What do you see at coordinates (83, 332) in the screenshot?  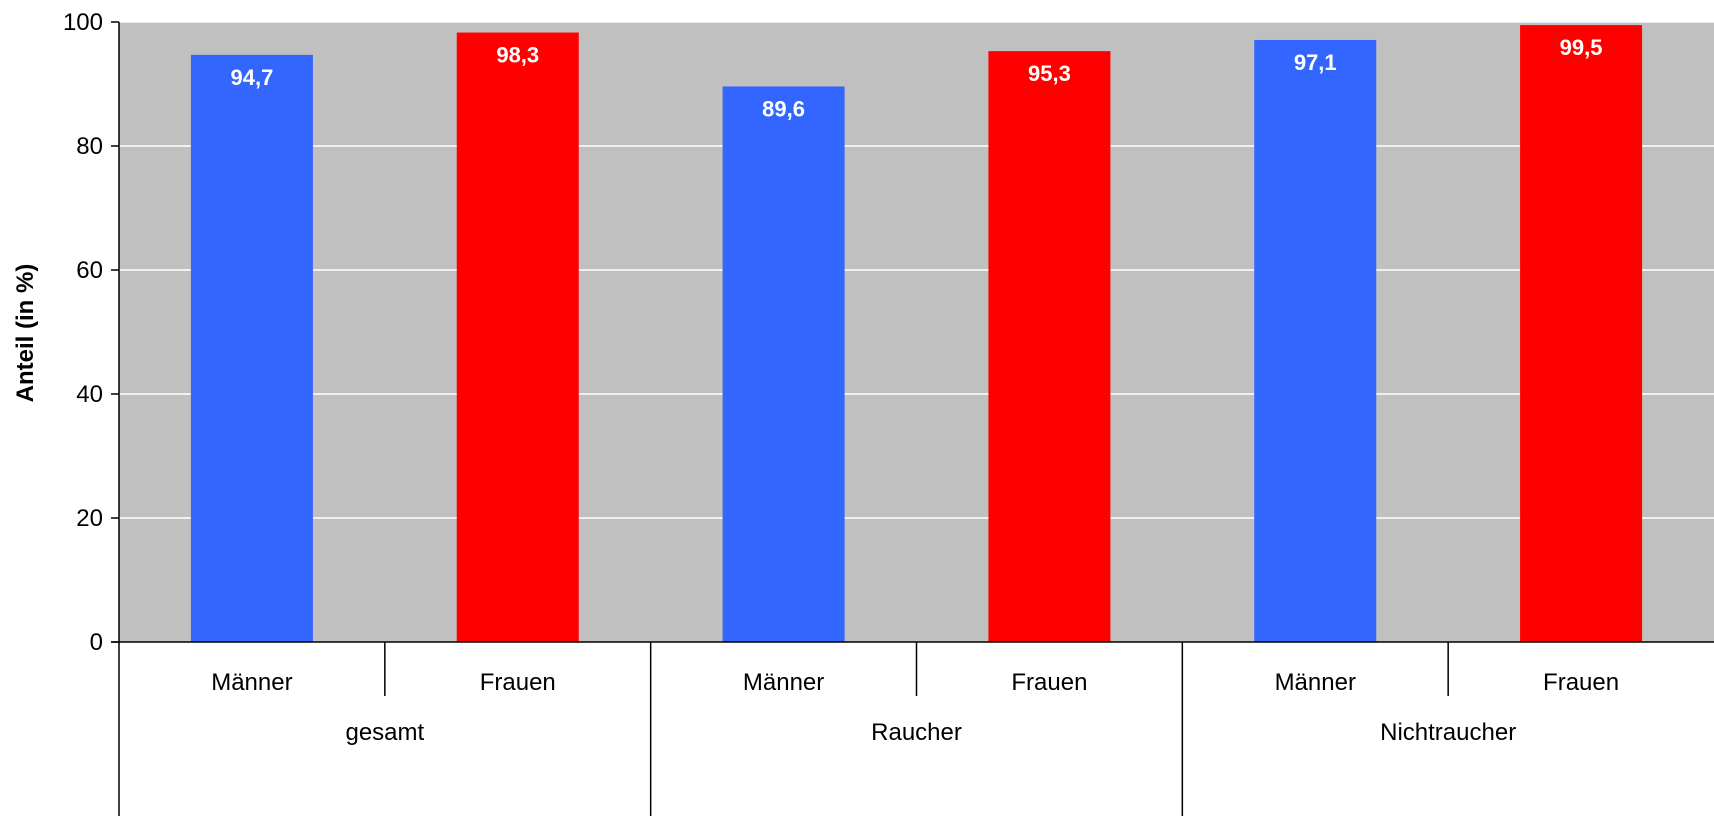 I see `y-tick-labels: 0 20 40 60 80 100` at bounding box center [83, 332].